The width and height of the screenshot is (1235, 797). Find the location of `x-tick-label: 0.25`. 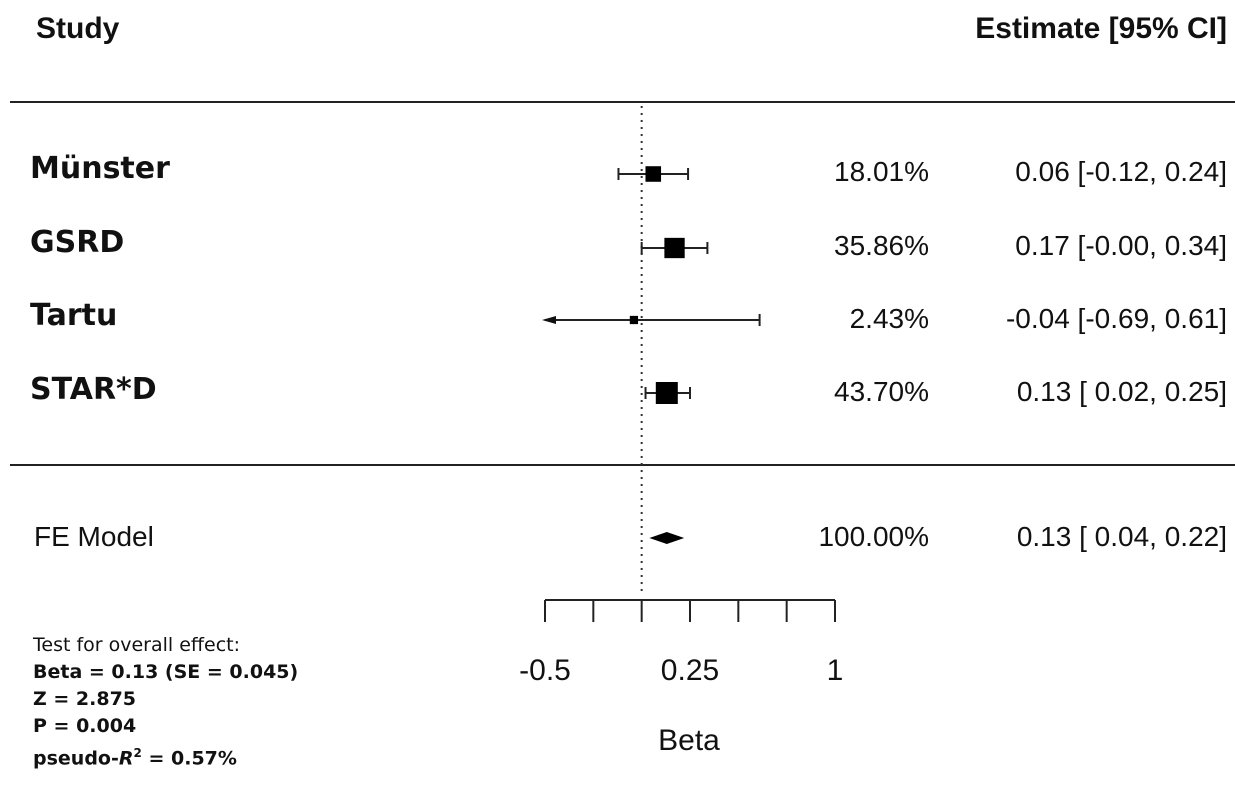

x-tick-label: 0.25 is located at coordinates (690, 670).